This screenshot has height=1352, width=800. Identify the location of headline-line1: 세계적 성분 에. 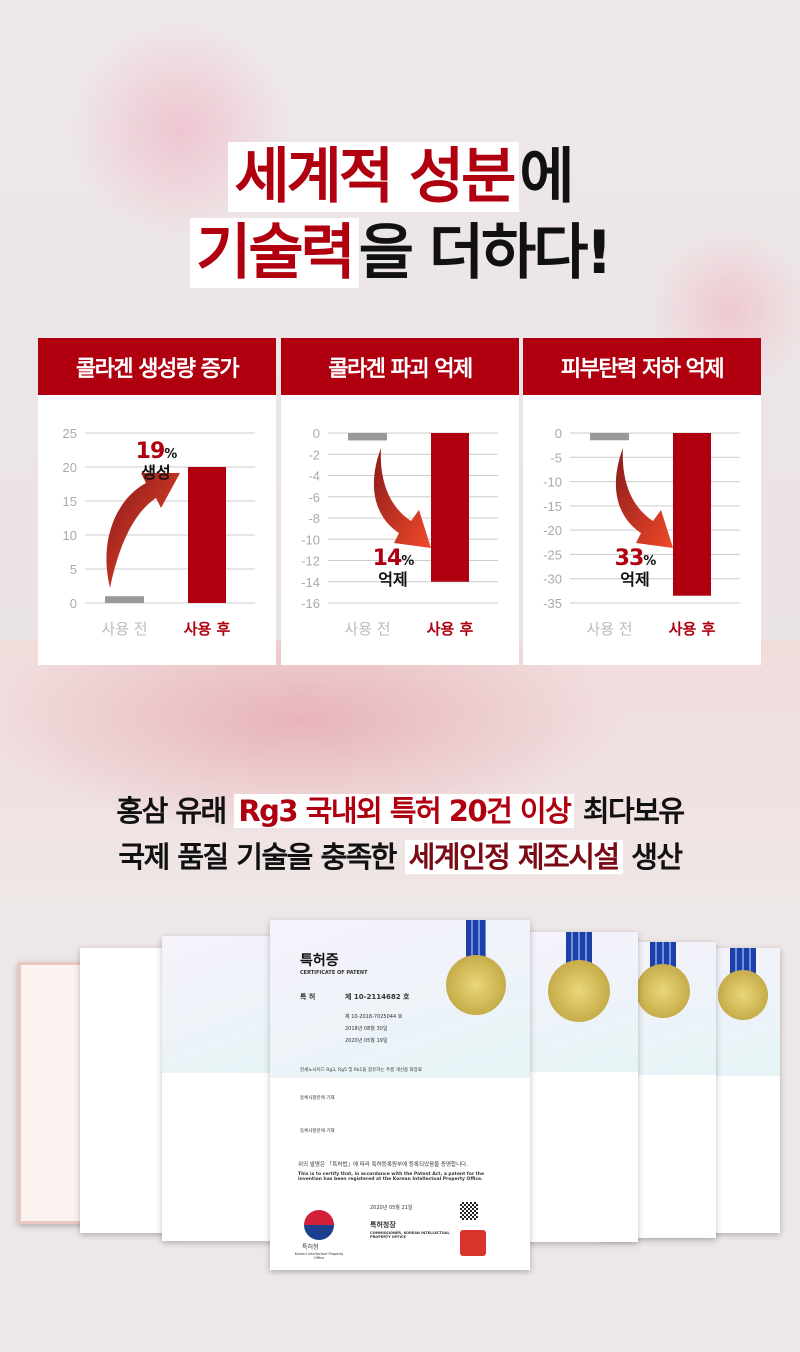
(400, 171).